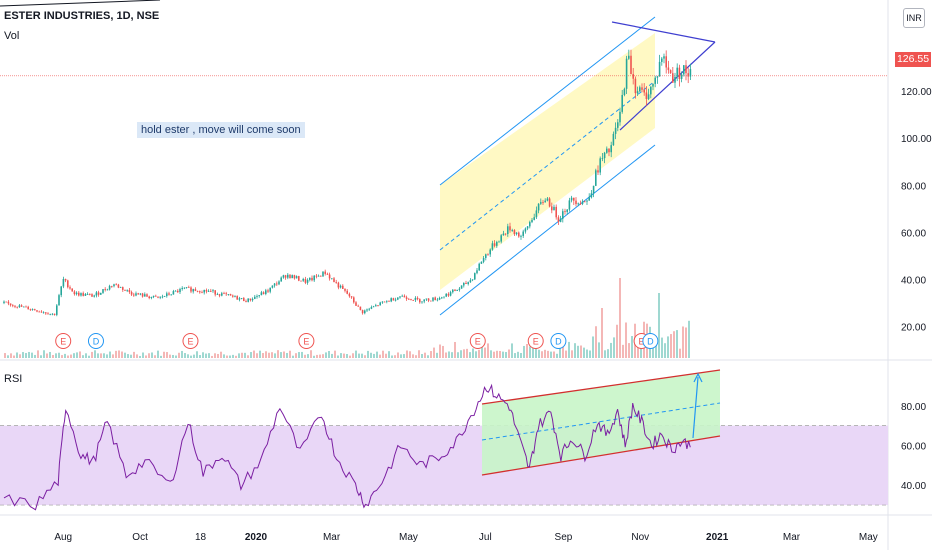 This screenshot has width=932, height=555. Describe the element at coordinates (601, 455) in the screenshot. I see `rsi-channel-lower` at that location.